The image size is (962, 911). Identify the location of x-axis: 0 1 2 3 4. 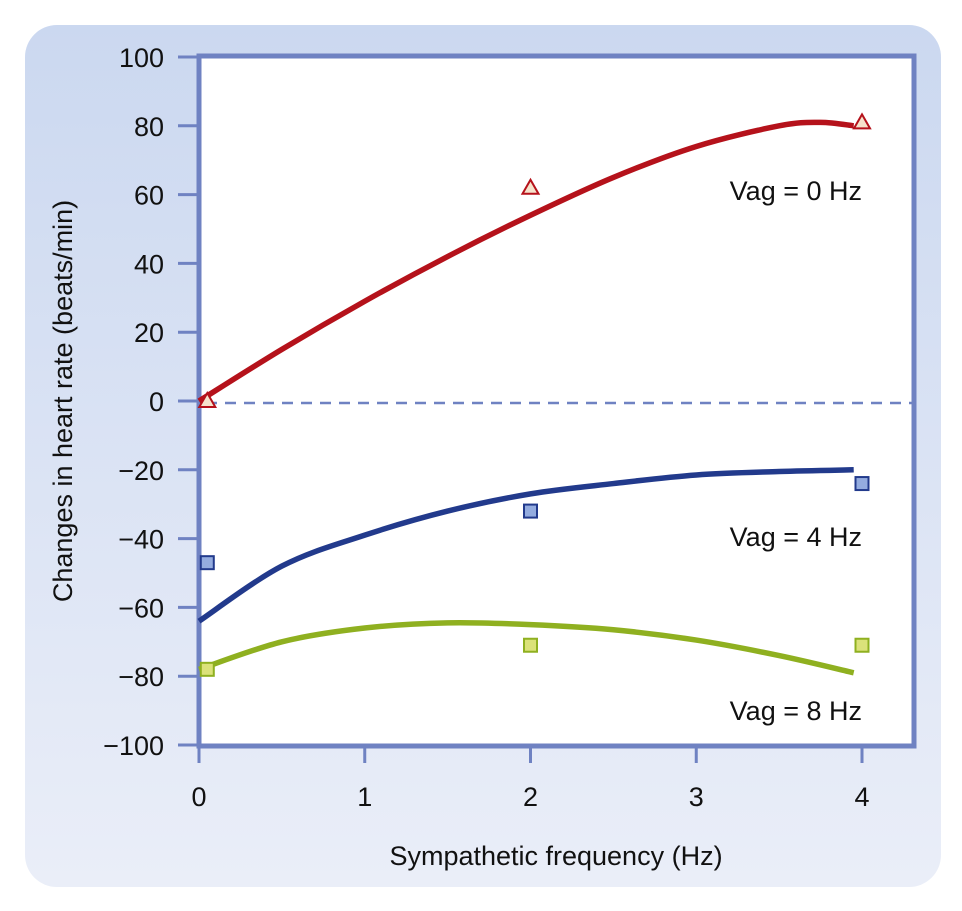
(530, 780).